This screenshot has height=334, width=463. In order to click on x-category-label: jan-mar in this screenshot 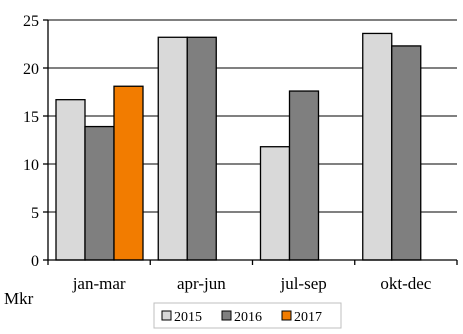, I will do `click(99, 283)`.